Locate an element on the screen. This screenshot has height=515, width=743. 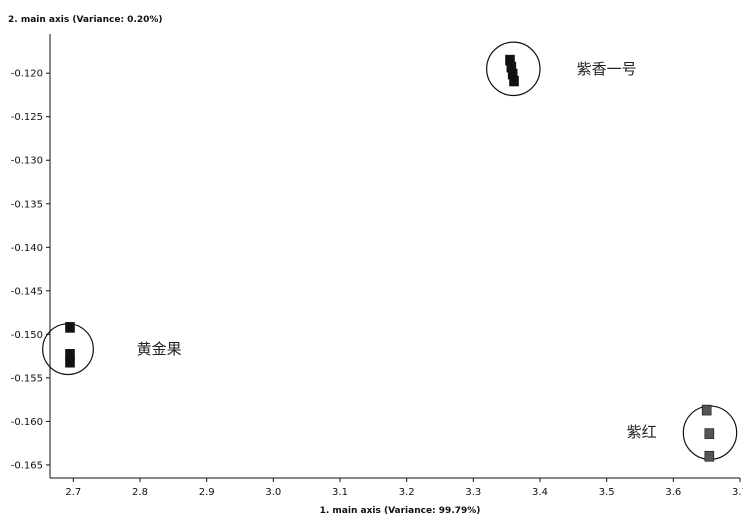
group-label: 紫红 is located at coordinates (642, 432).